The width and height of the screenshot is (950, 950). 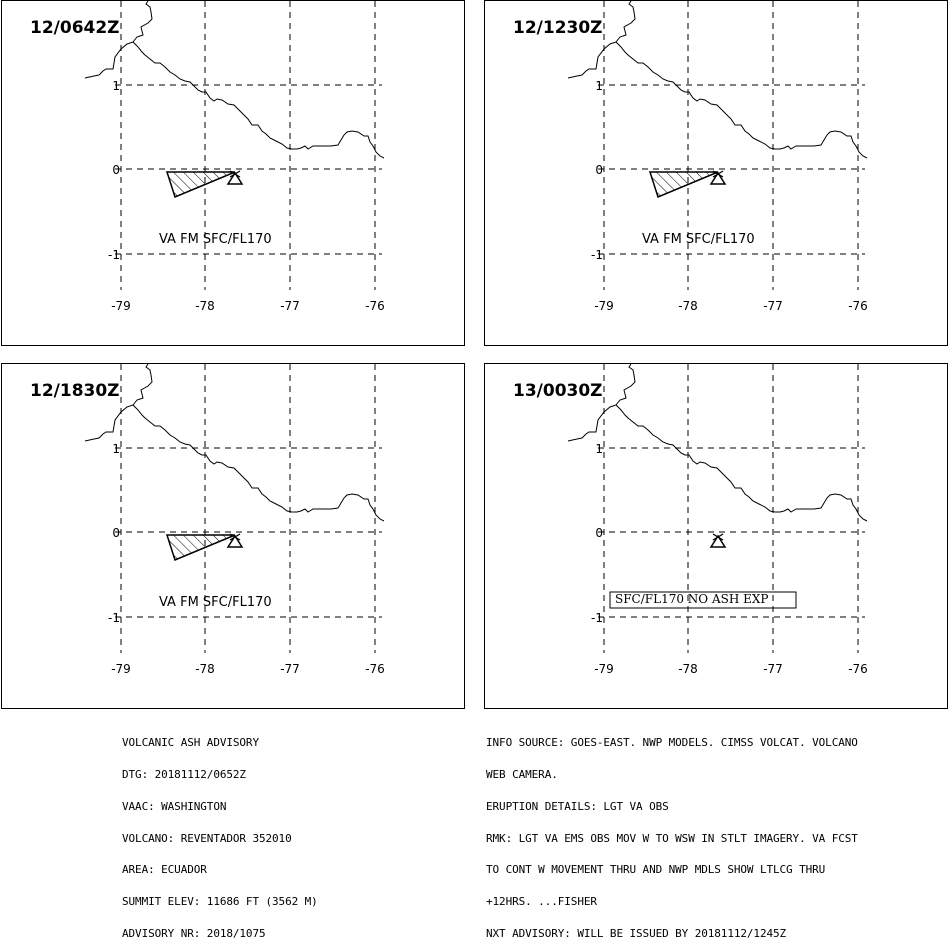 What do you see at coordinates (75, 391) in the screenshot?
I see `panel-time-label: 12/1830Z` at bounding box center [75, 391].